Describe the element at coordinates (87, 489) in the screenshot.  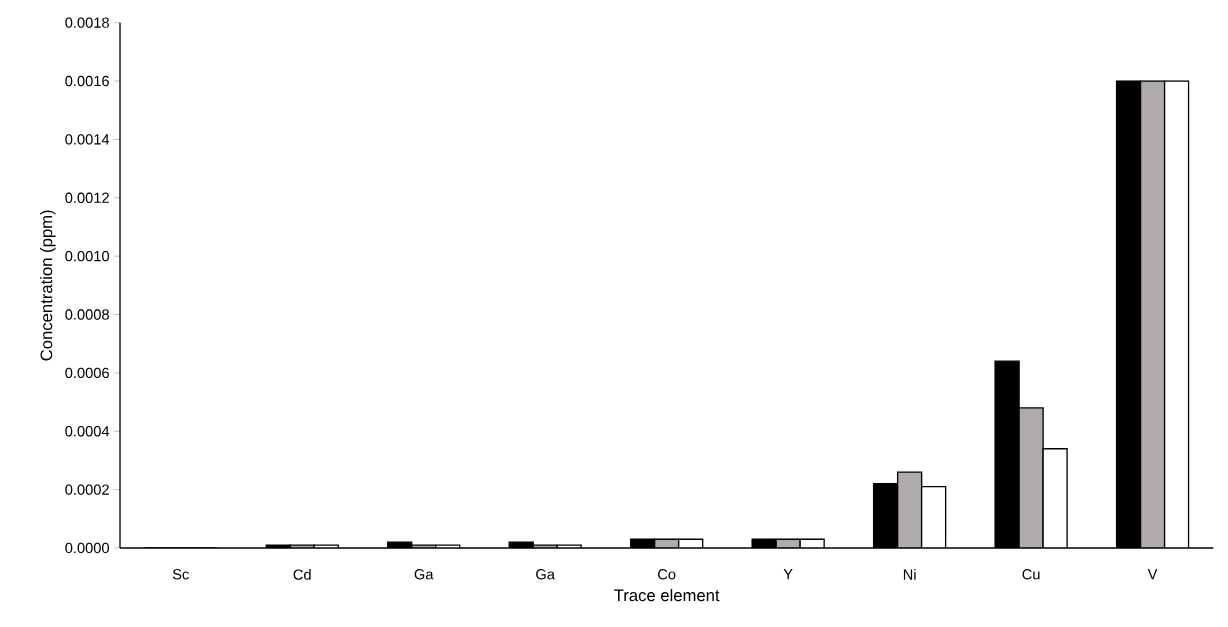
I see `y-tick-label: 0.0002` at that location.